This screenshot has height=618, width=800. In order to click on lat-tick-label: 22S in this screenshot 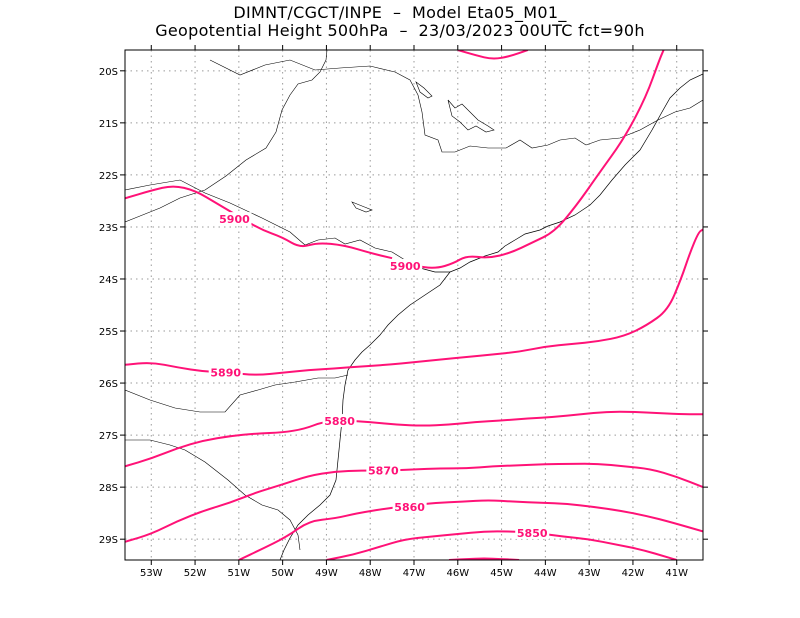, I will do `click(108, 176)`.